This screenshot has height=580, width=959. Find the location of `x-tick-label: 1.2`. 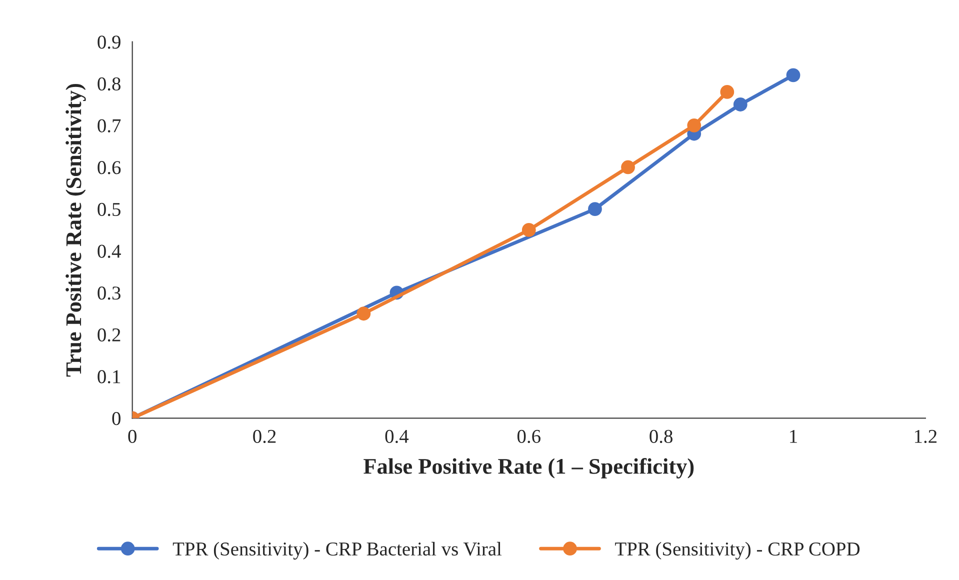

x-tick-label: 1.2 is located at coordinates (925, 437).